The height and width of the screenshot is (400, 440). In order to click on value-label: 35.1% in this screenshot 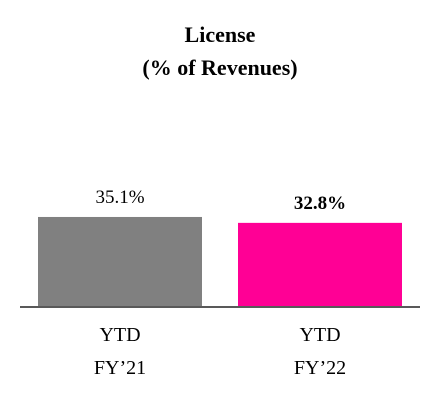, I will do `click(120, 197)`.